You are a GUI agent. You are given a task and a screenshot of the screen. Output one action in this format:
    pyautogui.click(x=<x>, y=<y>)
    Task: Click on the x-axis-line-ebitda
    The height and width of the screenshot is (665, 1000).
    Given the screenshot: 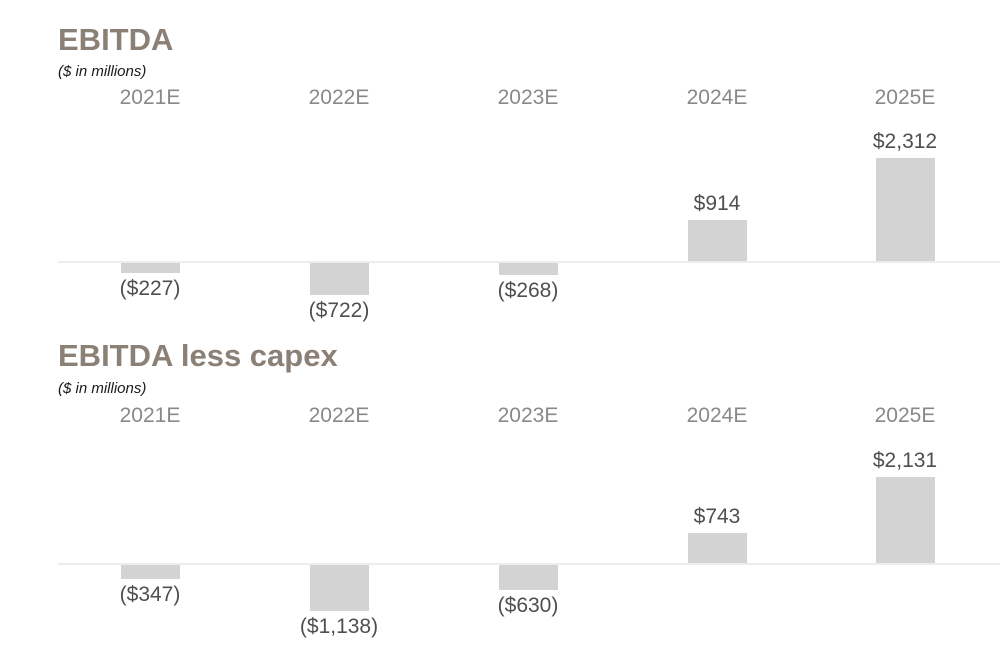 What is the action you would take?
    pyautogui.click(x=529, y=262)
    